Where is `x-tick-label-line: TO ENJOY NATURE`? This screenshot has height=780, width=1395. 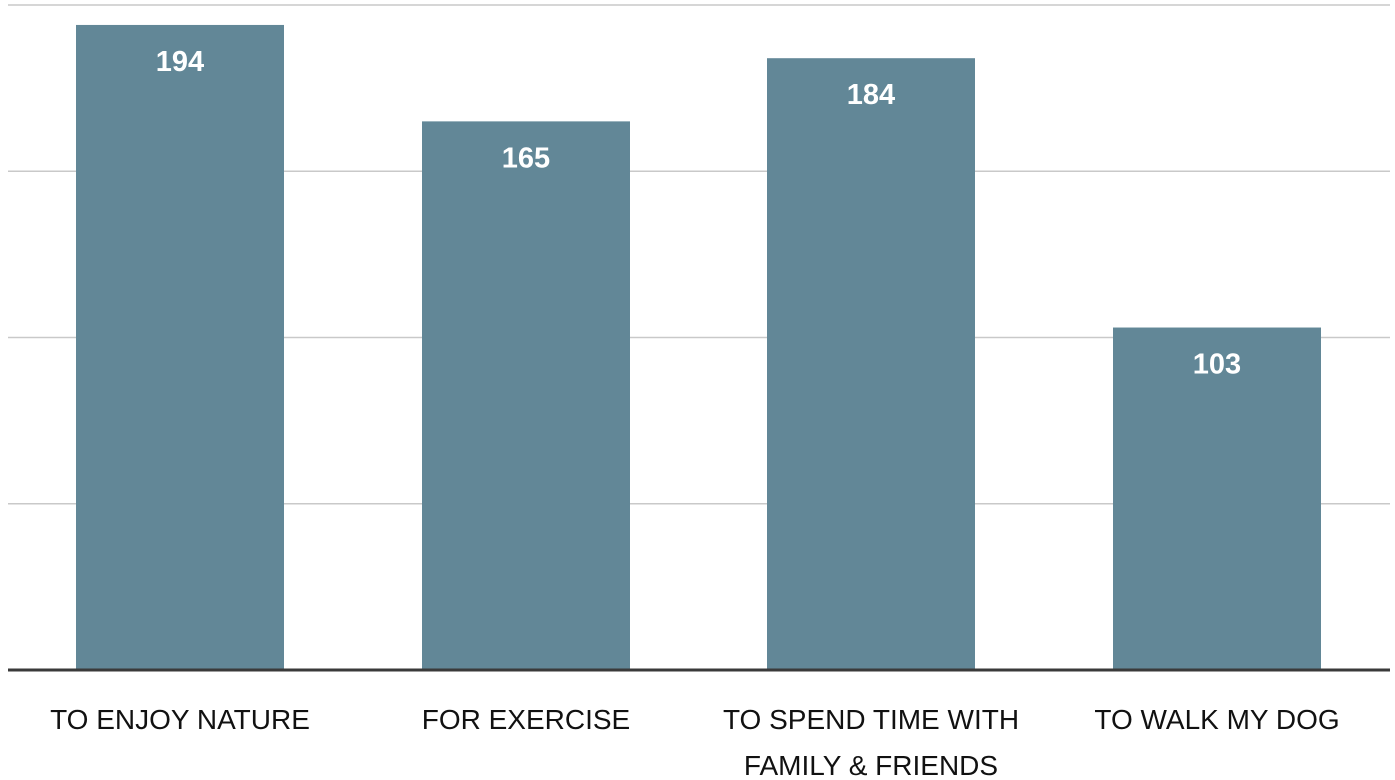
x-tick-label-line: TO ENJOY NATURE is located at coordinates (180, 719).